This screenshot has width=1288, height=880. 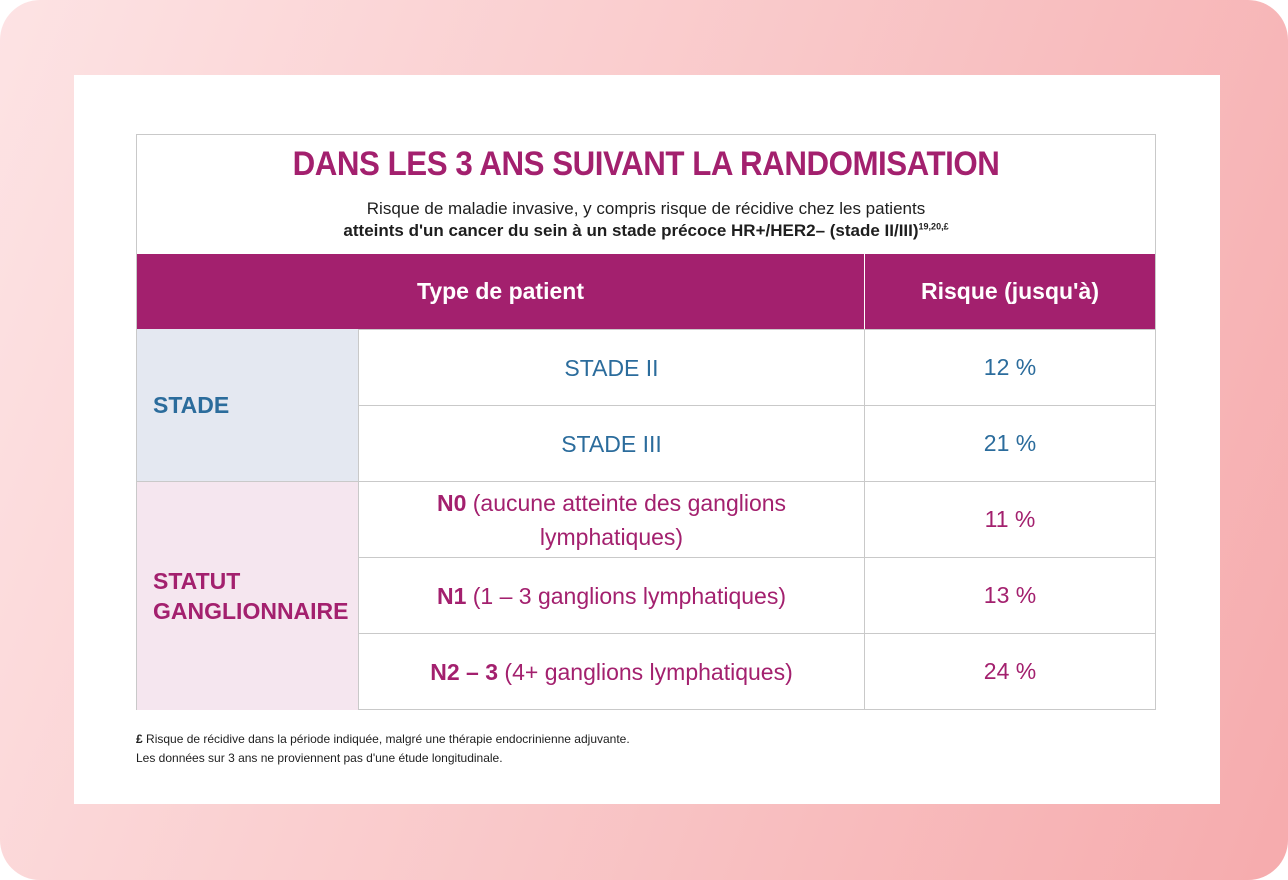 I want to click on table-row-stade-iii: STADE III 21 %, so click(x=757, y=443).